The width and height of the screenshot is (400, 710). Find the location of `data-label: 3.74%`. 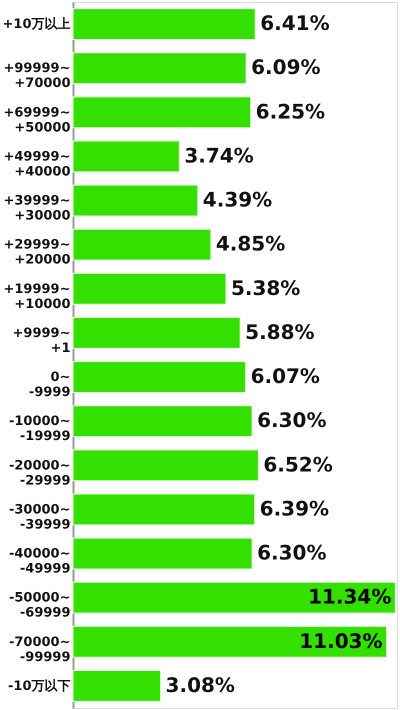

data-label: 3.74% is located at coordinates (219, 155).